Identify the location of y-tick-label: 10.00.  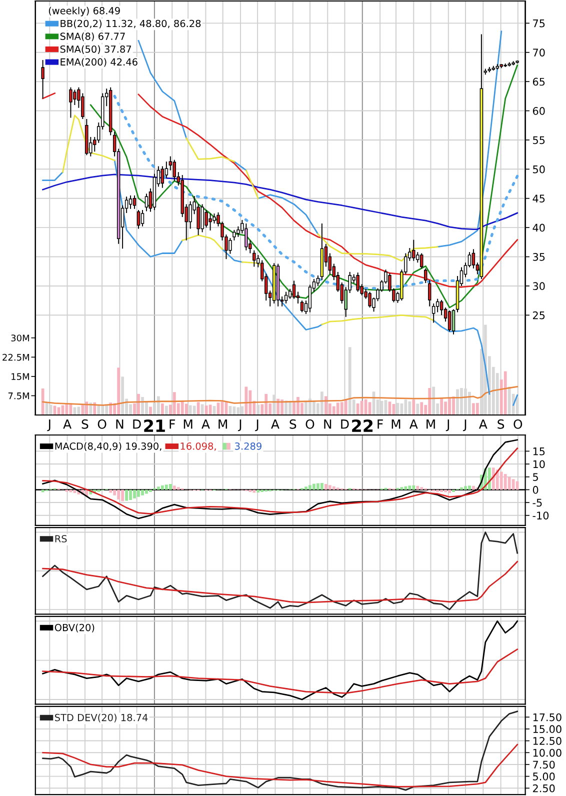
(547, 752).